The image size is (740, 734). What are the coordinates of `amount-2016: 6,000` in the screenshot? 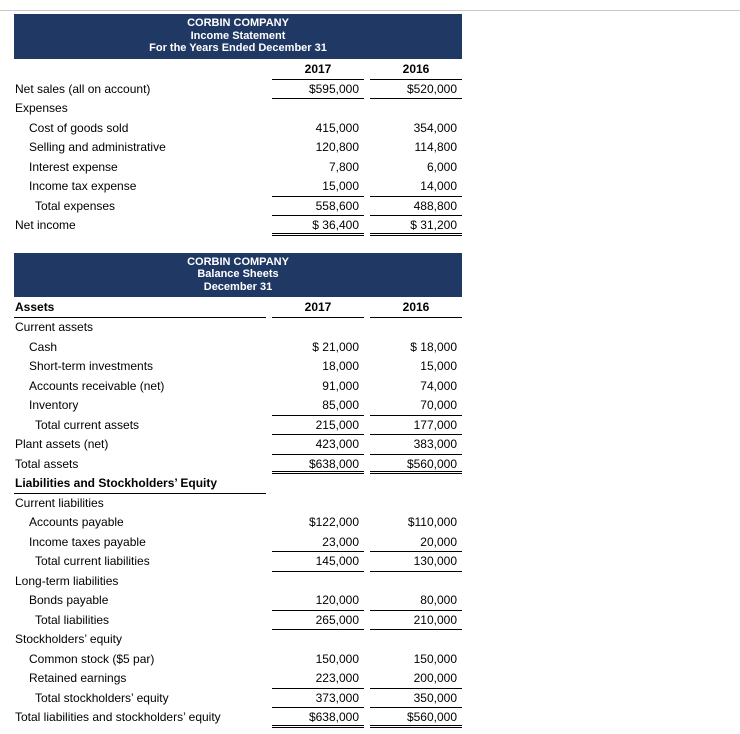 It's located at (441, 166).